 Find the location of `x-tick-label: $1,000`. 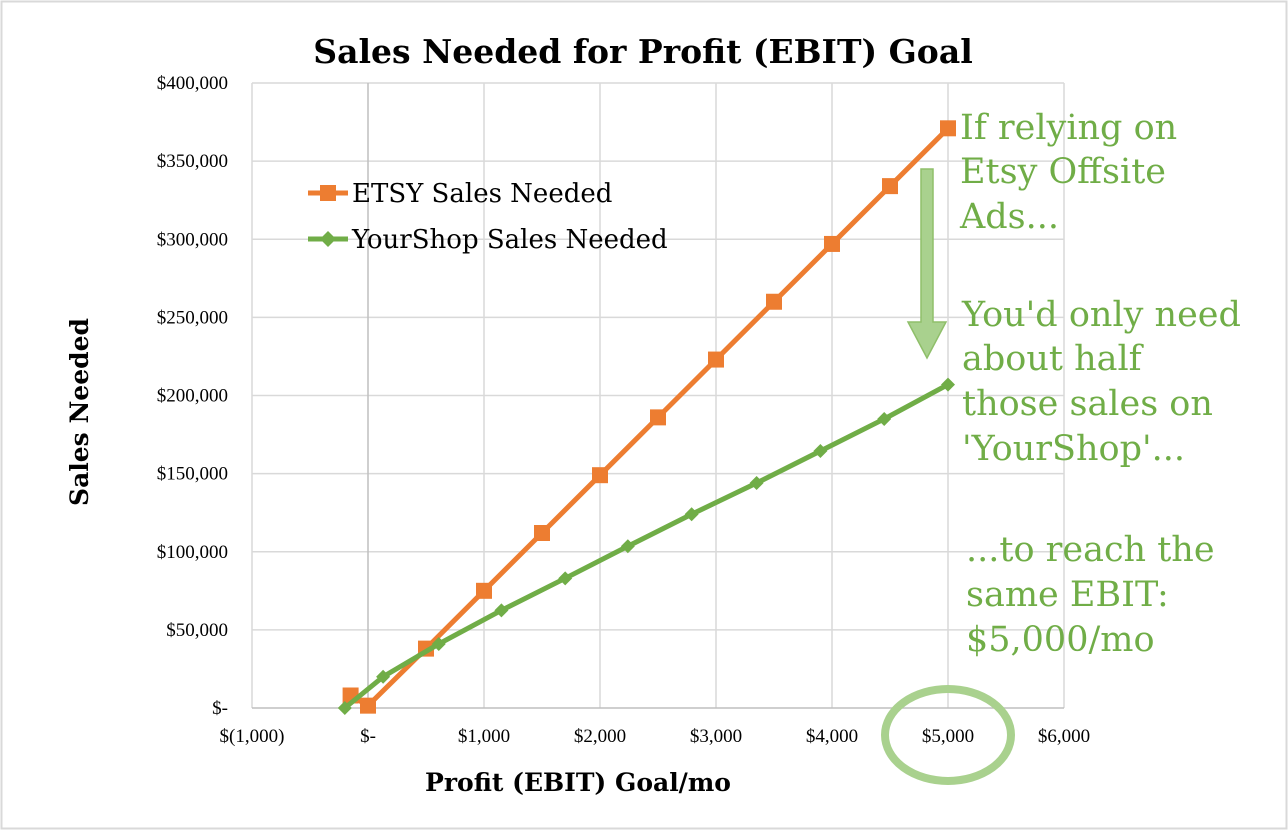

x-tick-label: $1,000 is located at coordinates (484, 736).